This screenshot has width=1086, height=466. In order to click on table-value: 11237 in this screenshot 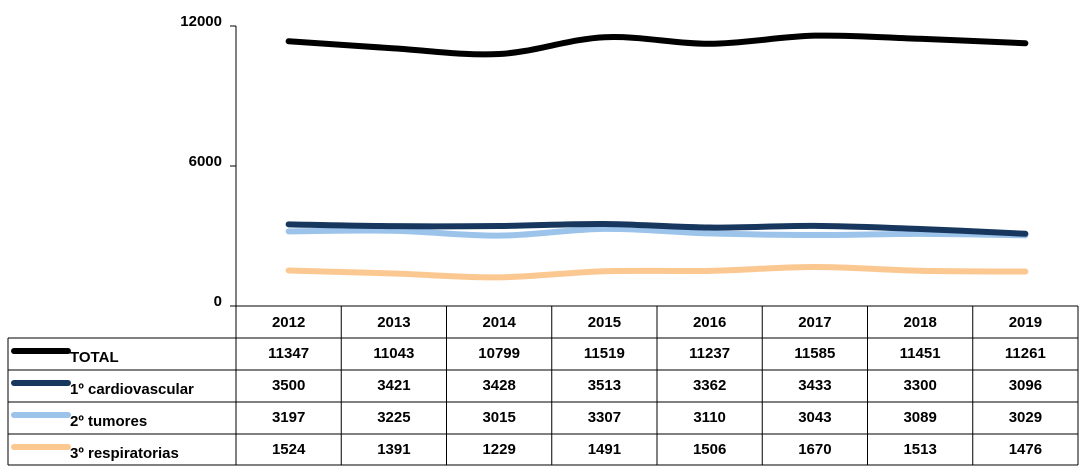, I will do `click(709, 353)`.